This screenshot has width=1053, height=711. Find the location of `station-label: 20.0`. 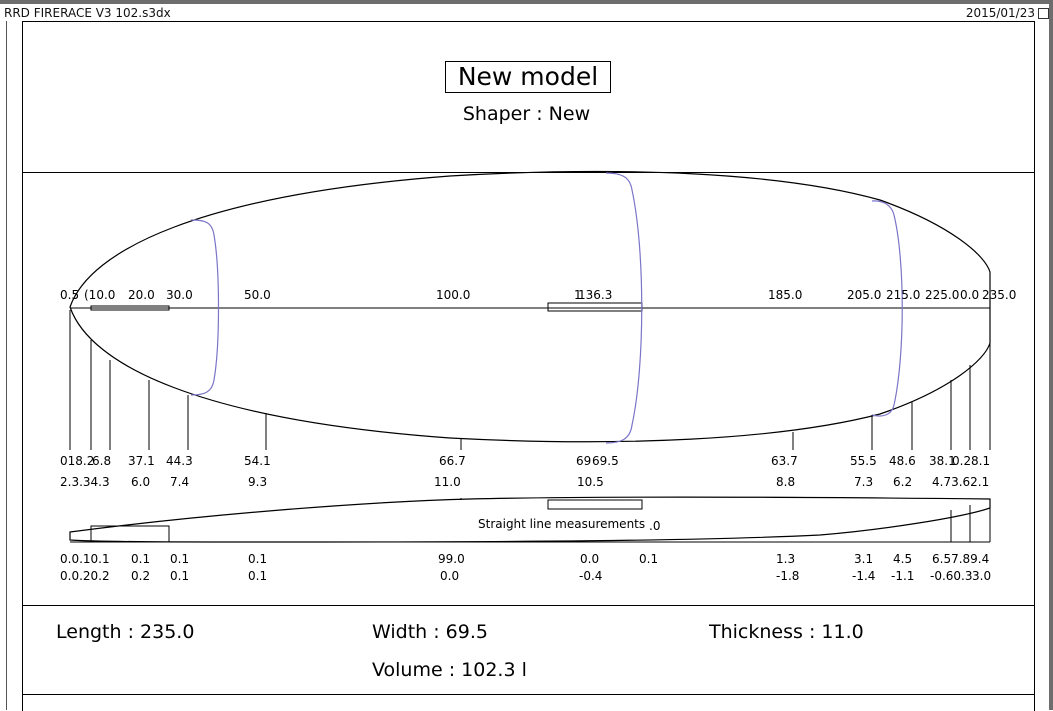

station-label: 20.0 is located at coordinates (141, 295).